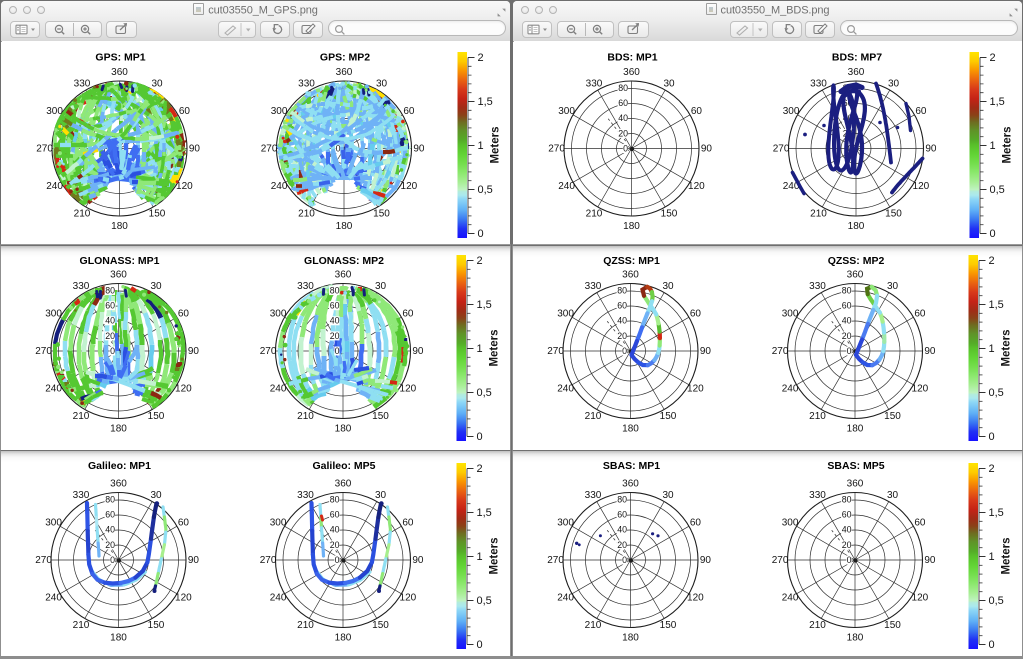 The height and width of the screenshot is (659, 1023). Describe the element at coordinates (631, 466) in the screenshot. I see `svg-text: SBAS: MP1` at that location.